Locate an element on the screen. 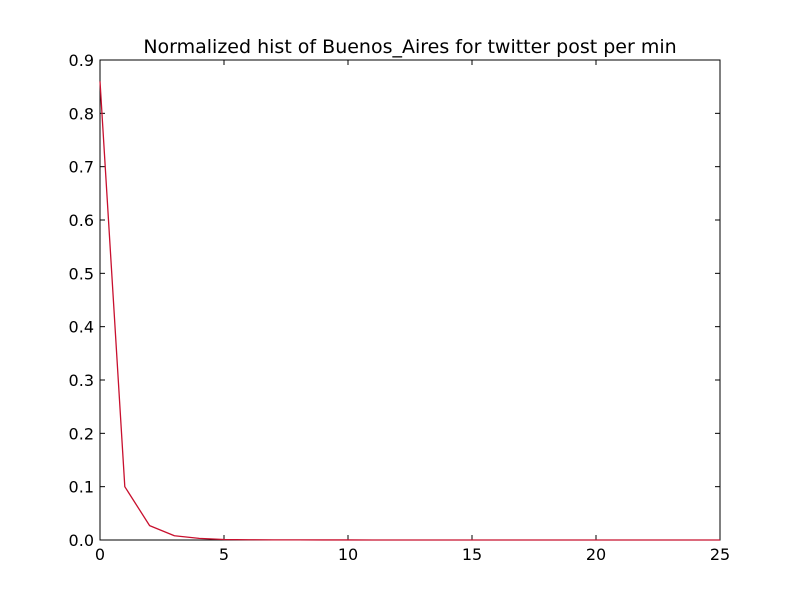  y-tick-label: 0.8 is located at coordinates (81, 113).